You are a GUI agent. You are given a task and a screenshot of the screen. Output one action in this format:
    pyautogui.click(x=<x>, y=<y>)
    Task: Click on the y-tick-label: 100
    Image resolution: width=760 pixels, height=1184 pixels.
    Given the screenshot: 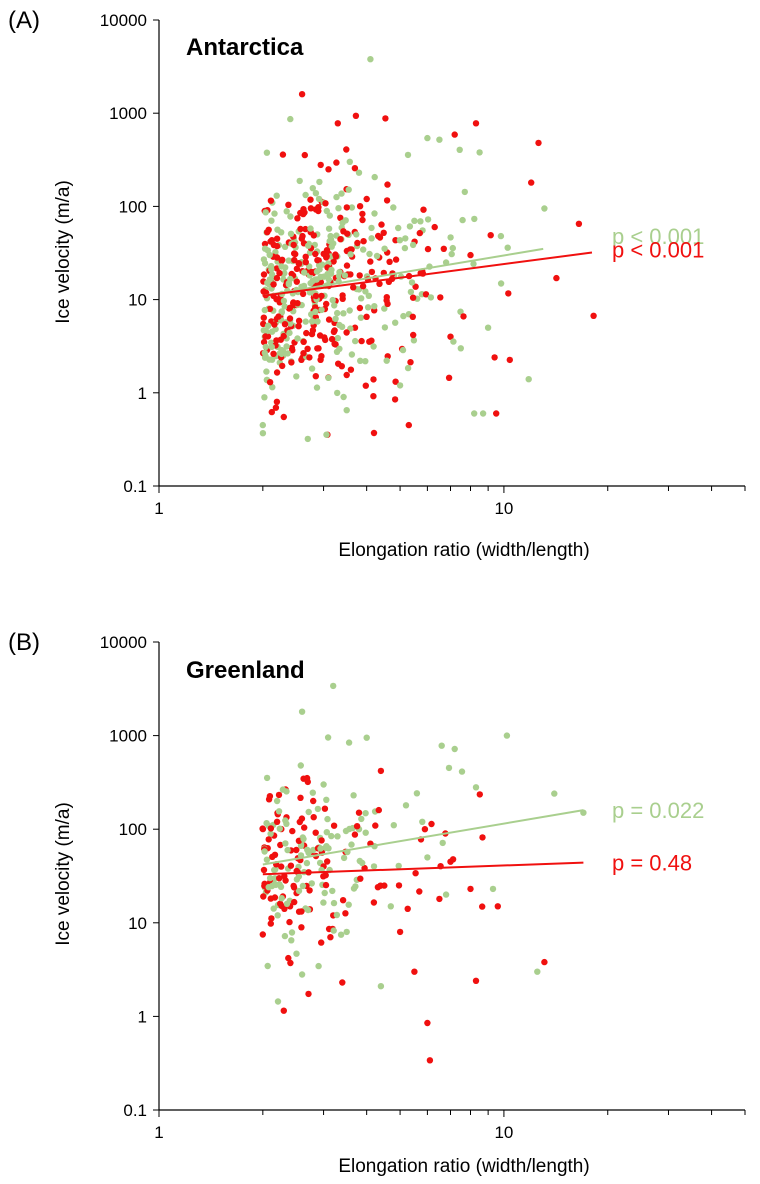 What is the action you would take?
    pyautogui.click(x=133, y=206)
    